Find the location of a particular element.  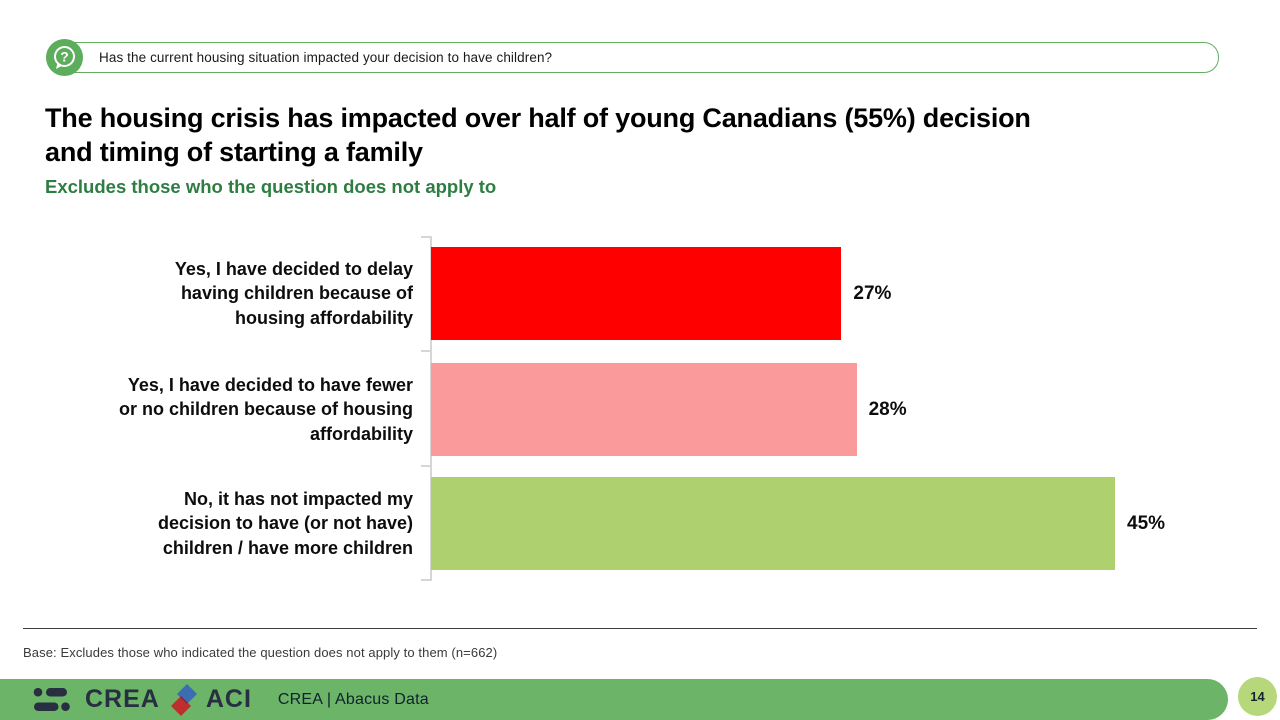

page-number-badge: 14 is located at coordinates (1257, 696).